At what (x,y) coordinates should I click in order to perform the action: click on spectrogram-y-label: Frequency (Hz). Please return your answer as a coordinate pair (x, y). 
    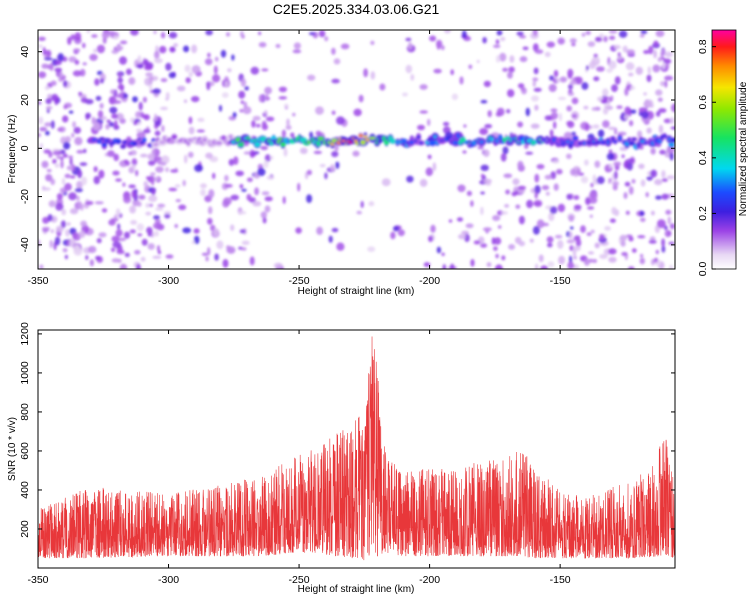
    Looking at the image, I should click on (12, 149).